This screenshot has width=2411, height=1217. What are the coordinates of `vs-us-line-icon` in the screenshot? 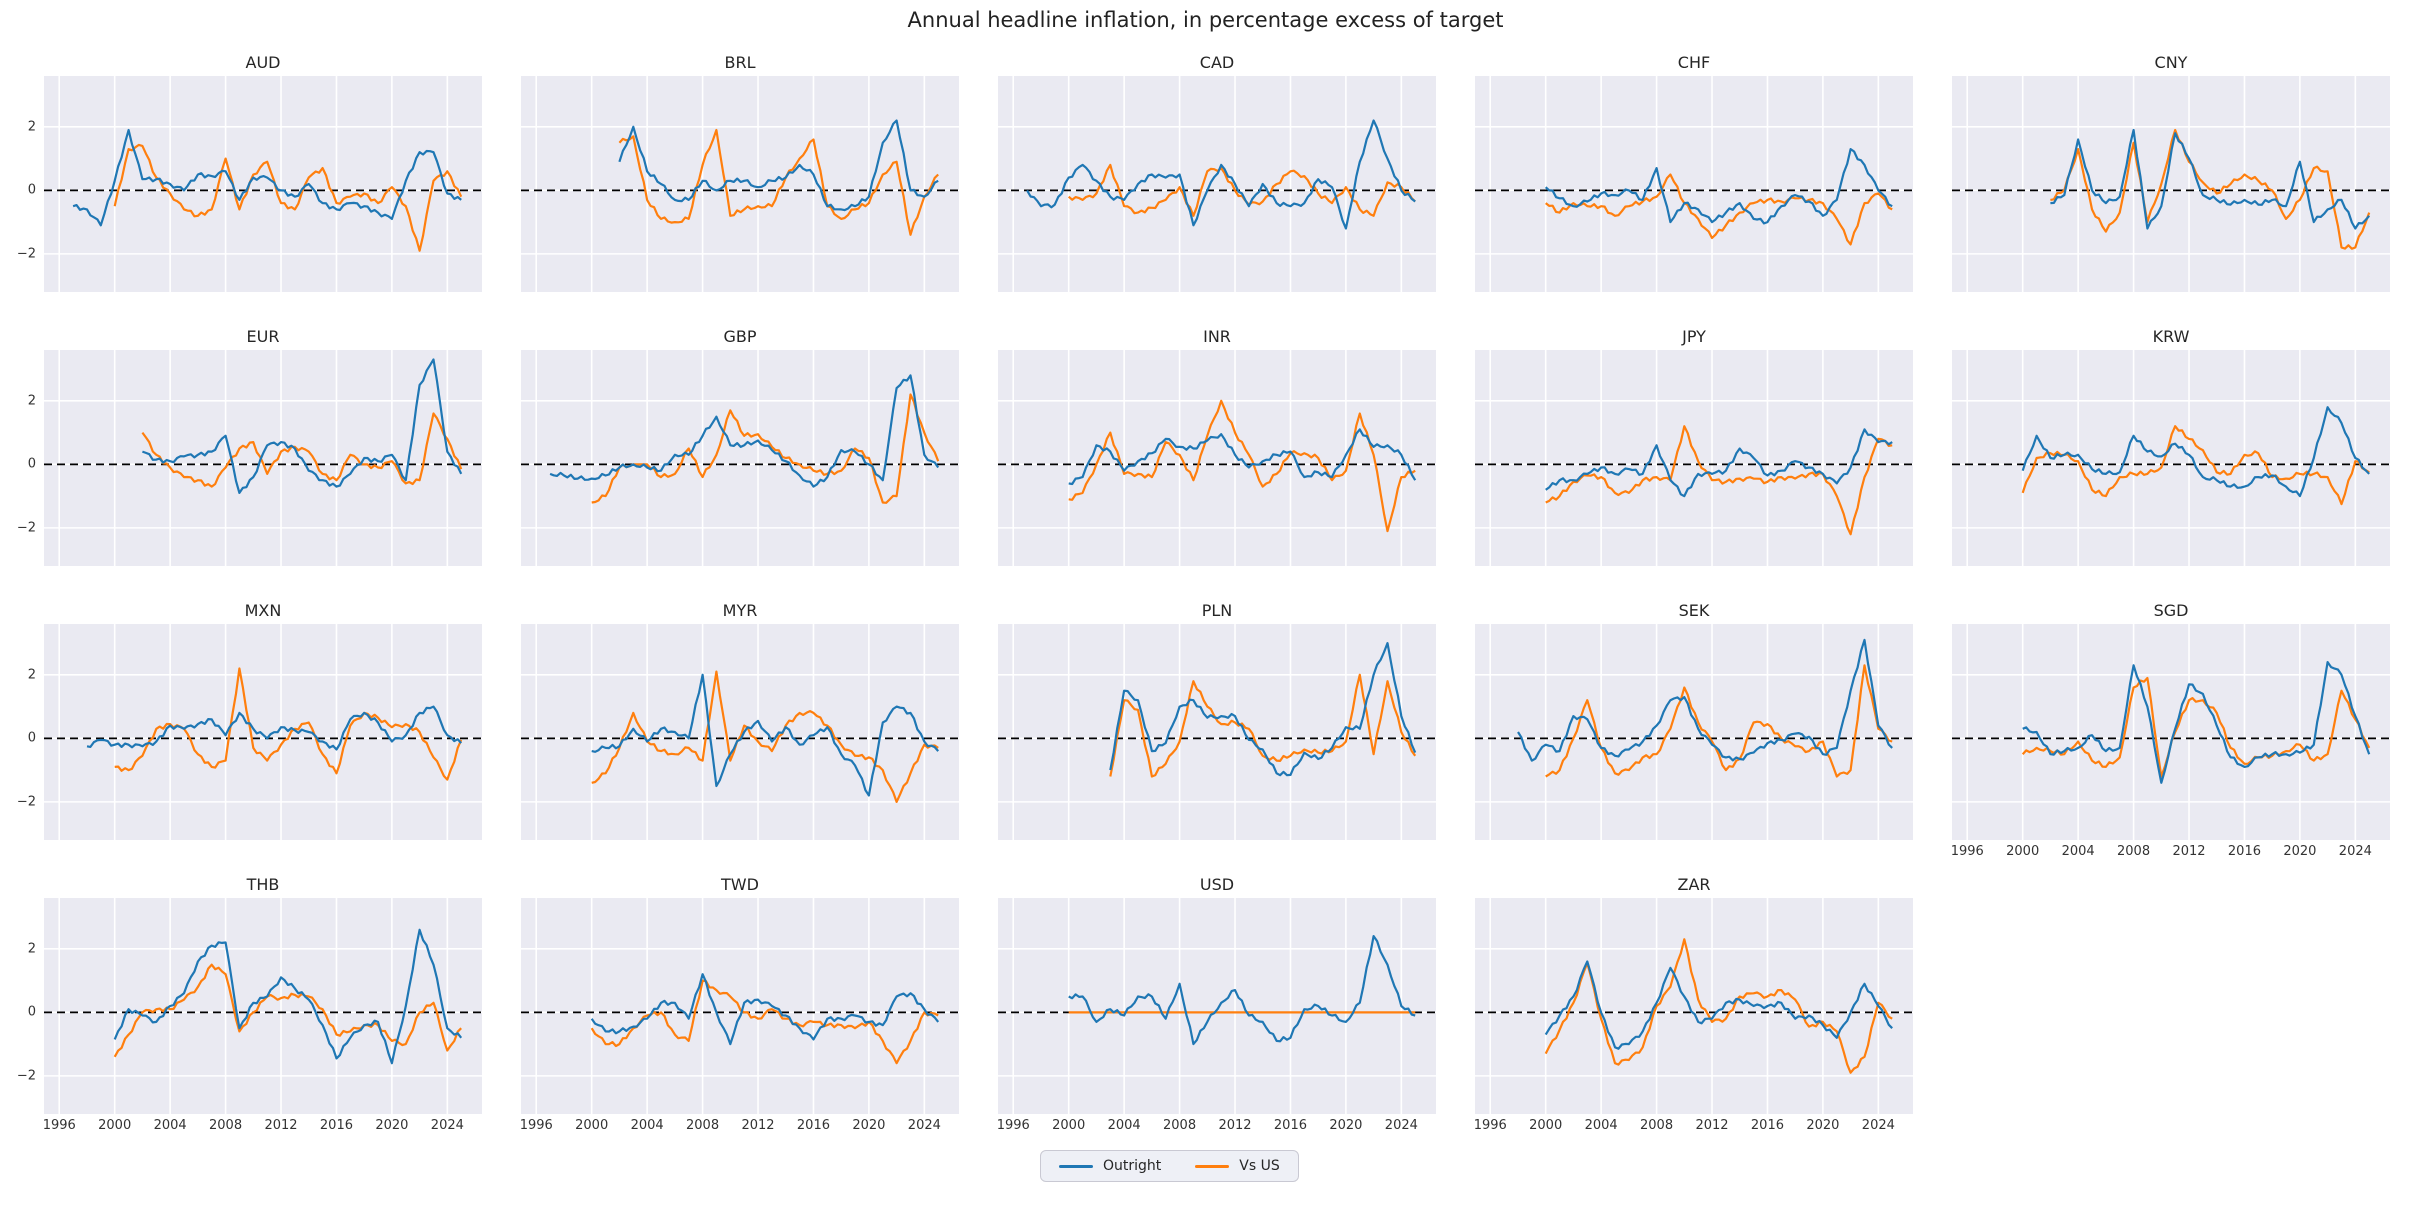 It's located at (1212, 1166).